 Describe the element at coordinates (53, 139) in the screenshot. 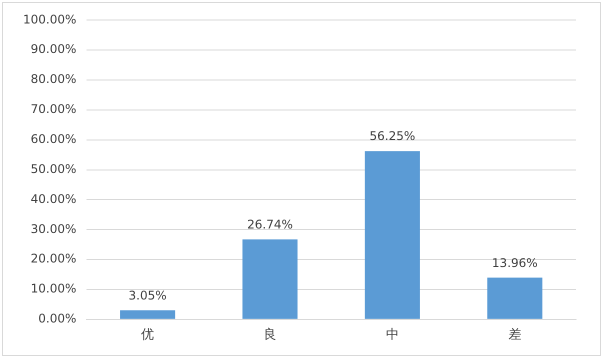

I see `y-tick-label: 60.00%` at that location.